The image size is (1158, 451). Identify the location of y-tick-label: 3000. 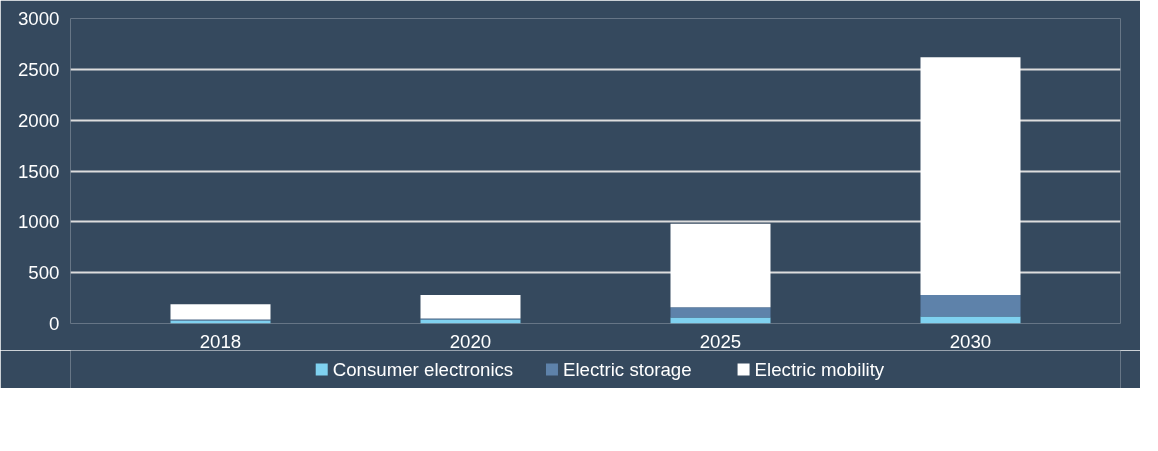
(39, 18).